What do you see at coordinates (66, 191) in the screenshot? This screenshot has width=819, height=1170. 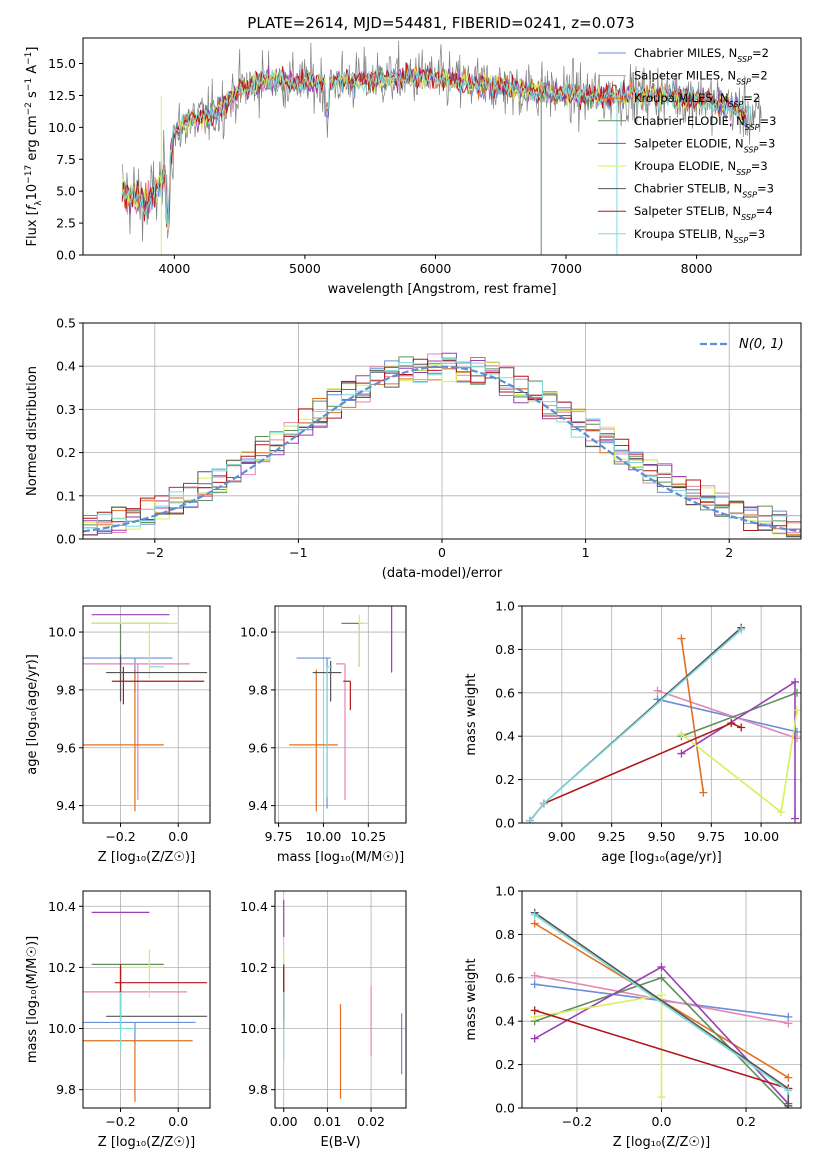 I see `y-tick-label: 5.0` at bounding box center [66, 191].